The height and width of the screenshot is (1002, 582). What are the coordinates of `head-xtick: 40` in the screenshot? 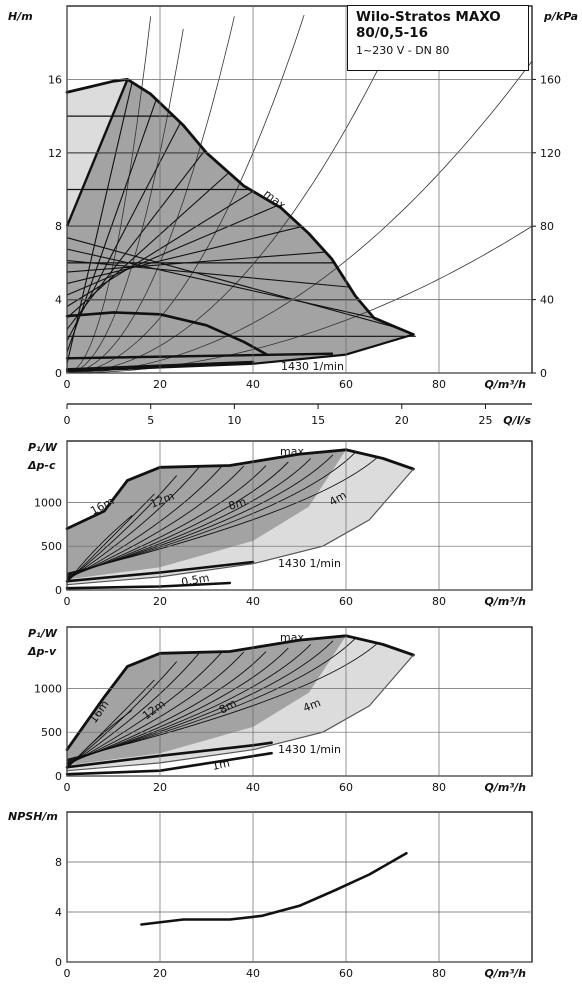 It's located at (253, 384).